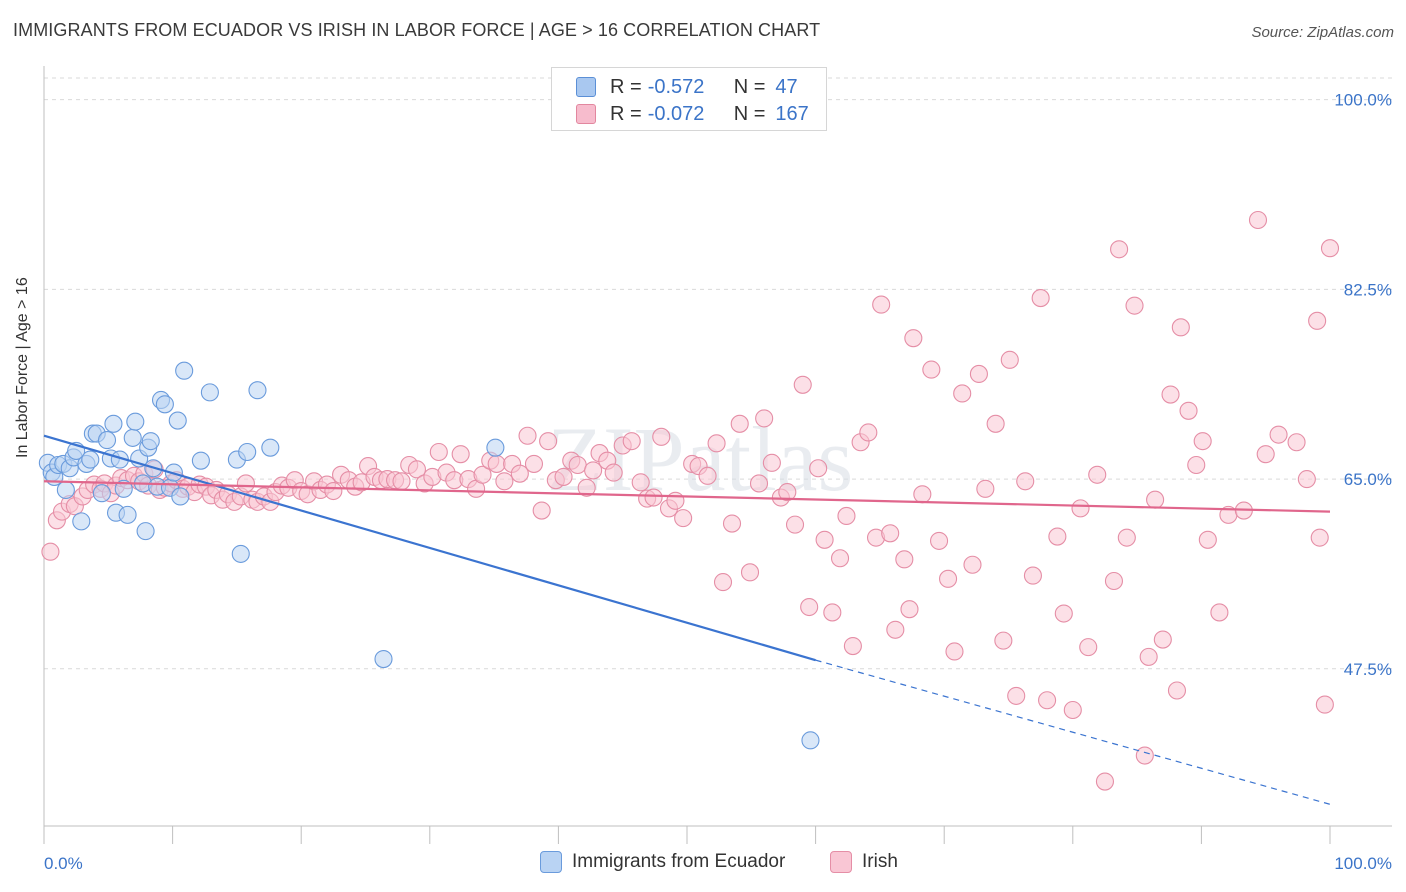 This screenshot has width=1406, height=892. Describe the element at coordinates (1363, 100) in the screenshot. I see `y-tick-label: 100.0%` at that location.